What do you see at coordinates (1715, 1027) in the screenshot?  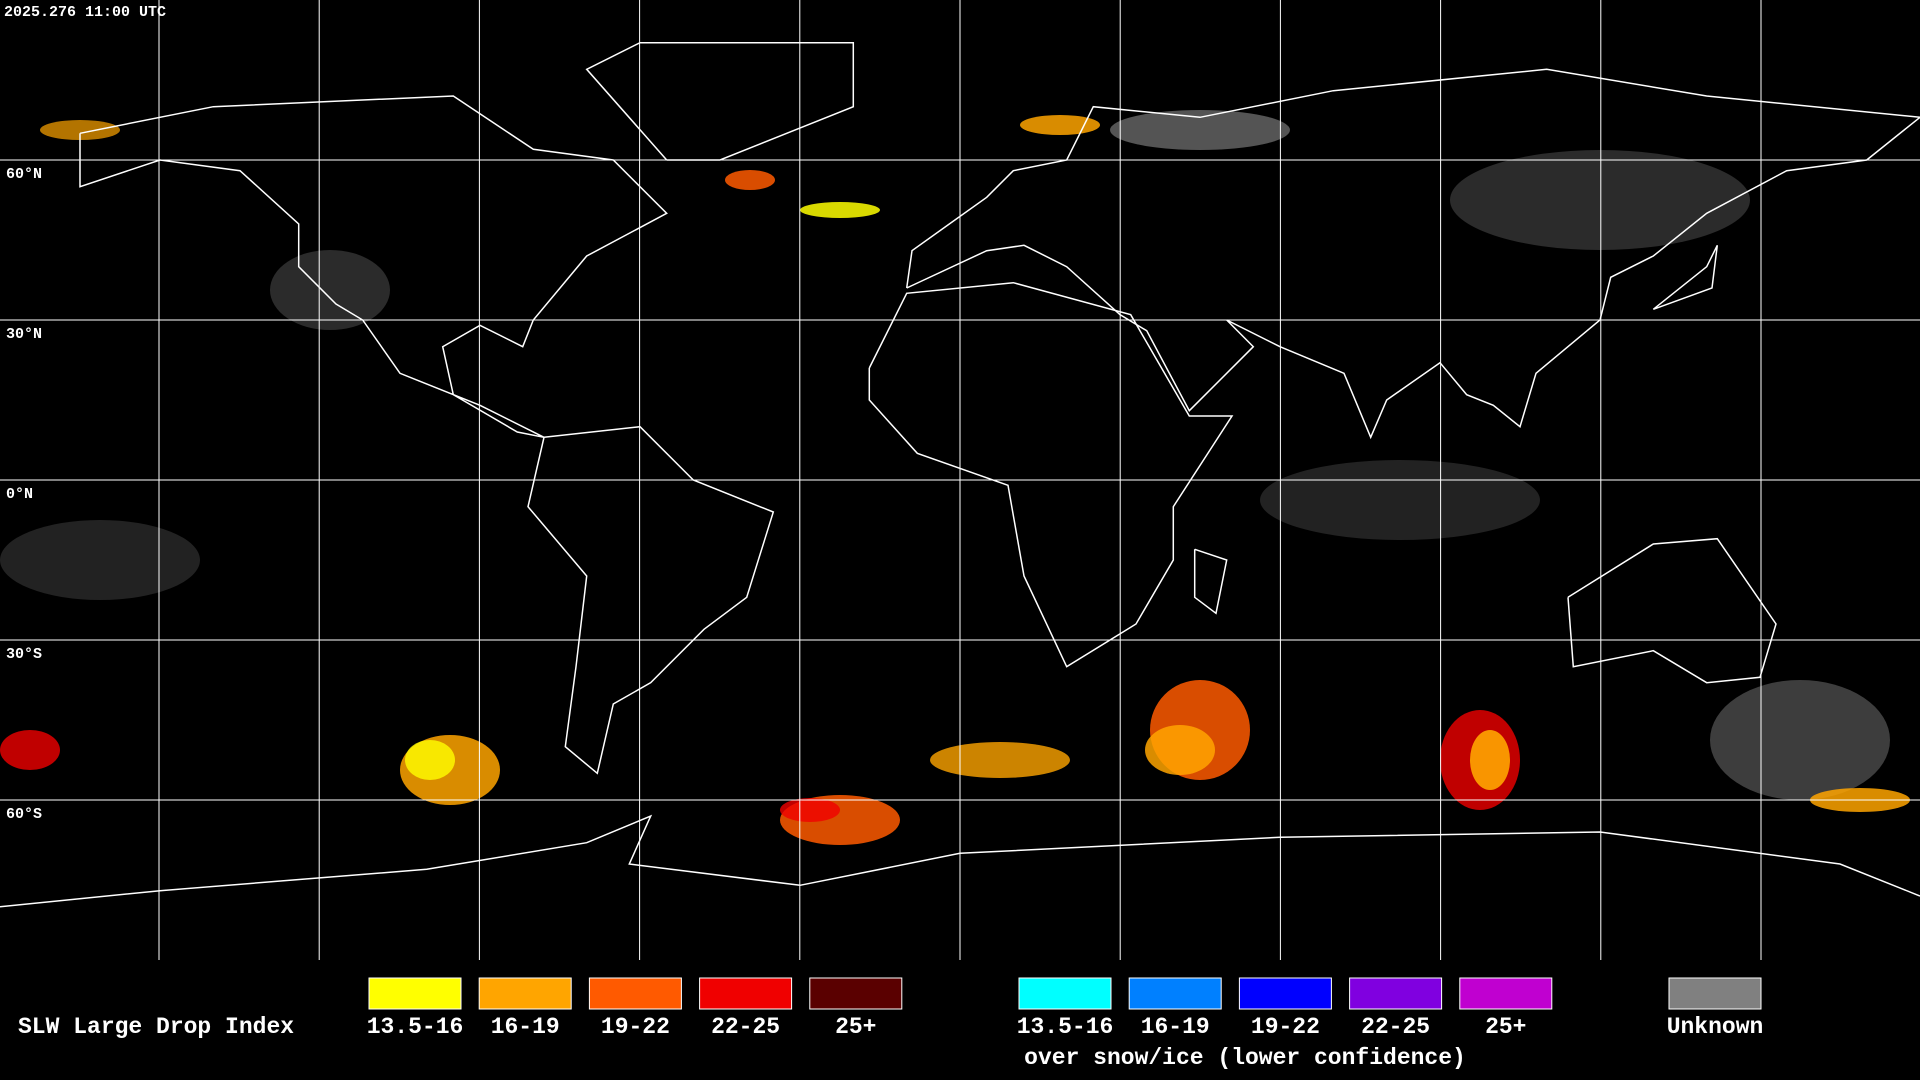 I see `legend-label: Unknown` at bounding box center [1715, 1027].